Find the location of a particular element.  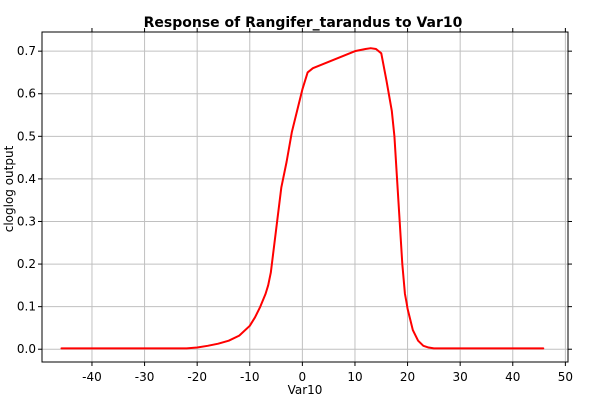

x-tick-label: 50 is located at coordinates (565, 377).